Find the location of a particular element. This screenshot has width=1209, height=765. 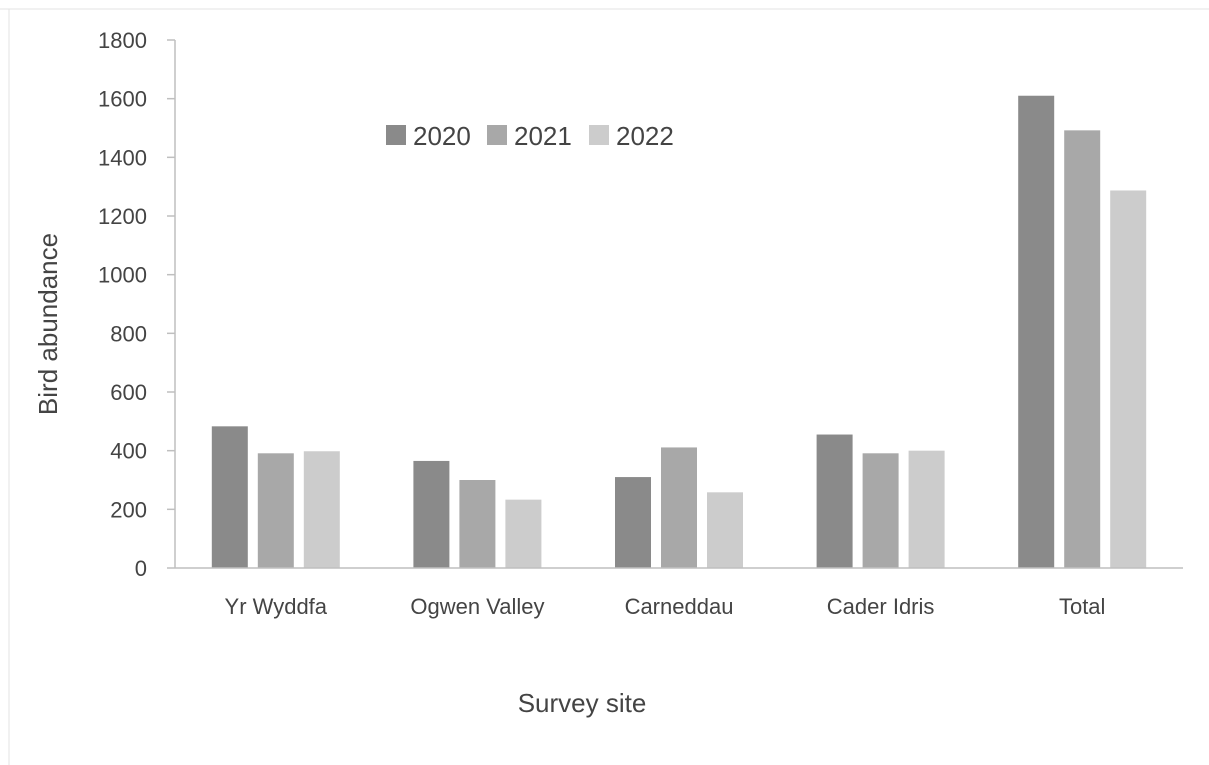

legend-label-2022: 2022 is located at coordinates (645, 136).